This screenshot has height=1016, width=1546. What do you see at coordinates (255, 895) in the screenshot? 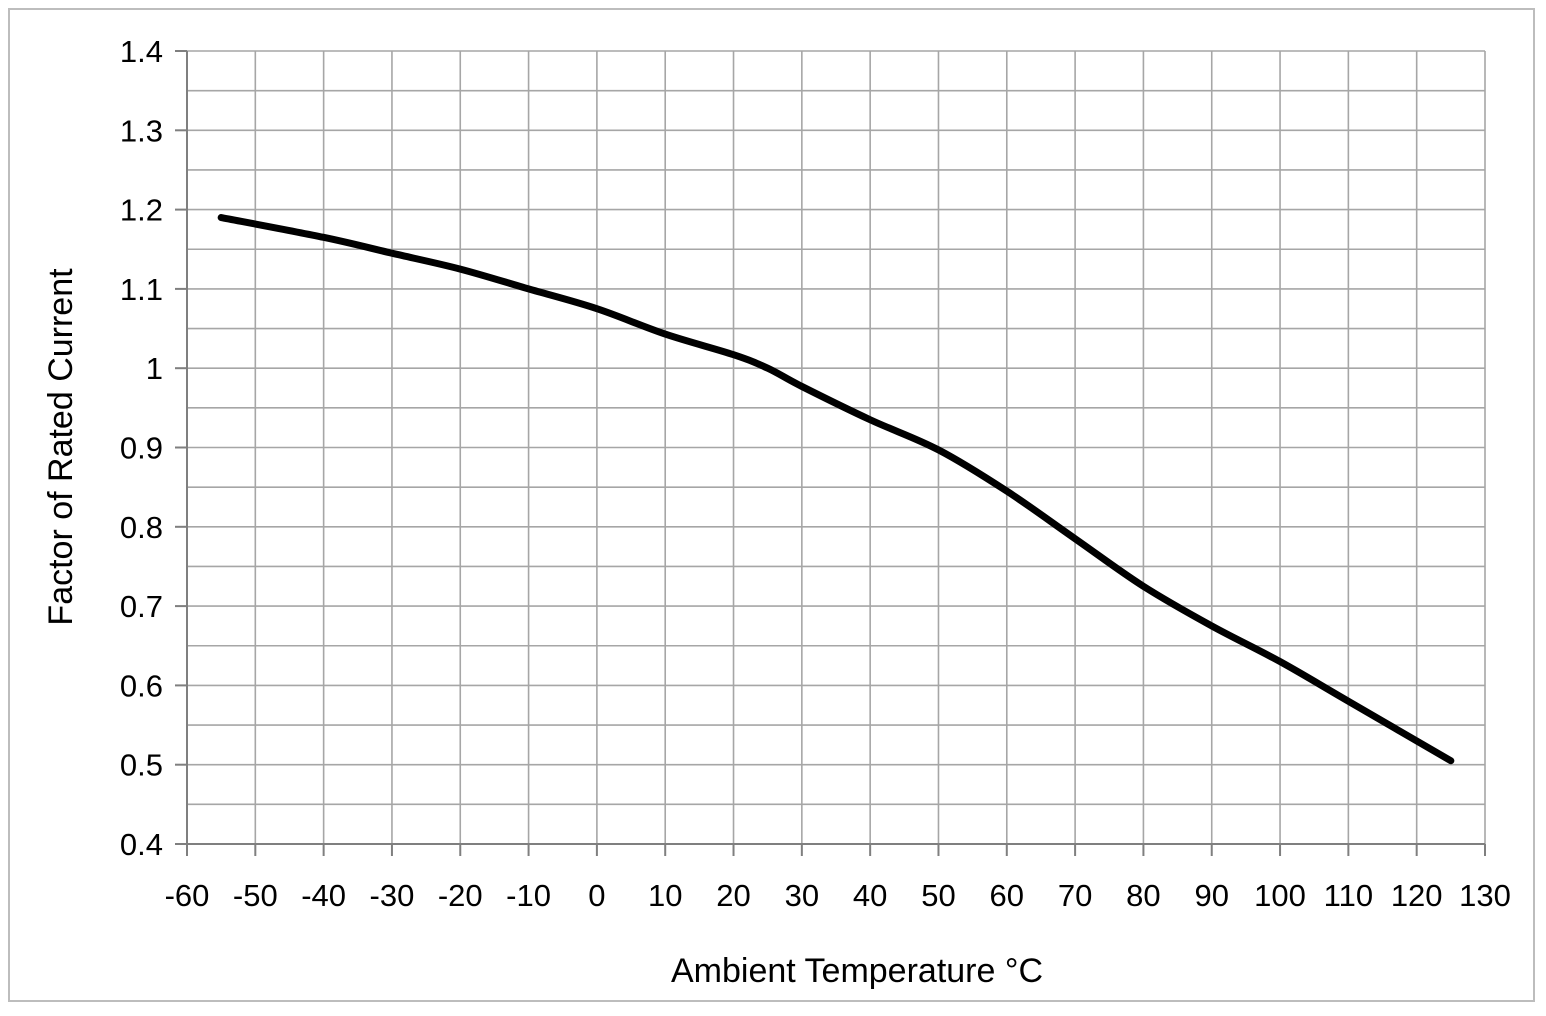
I see `x-tick-label: -50` at bounding box center [255, 895].